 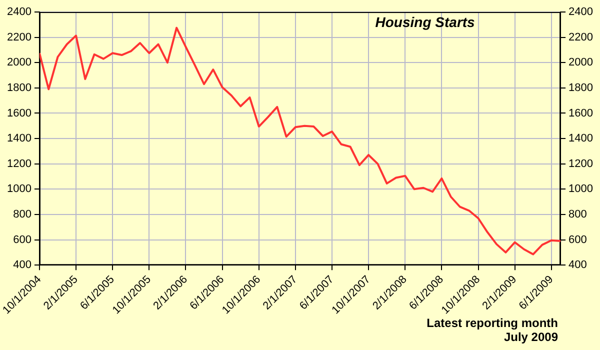 I want to click on y-tick-label: 2200, so click(x=19, y=37).